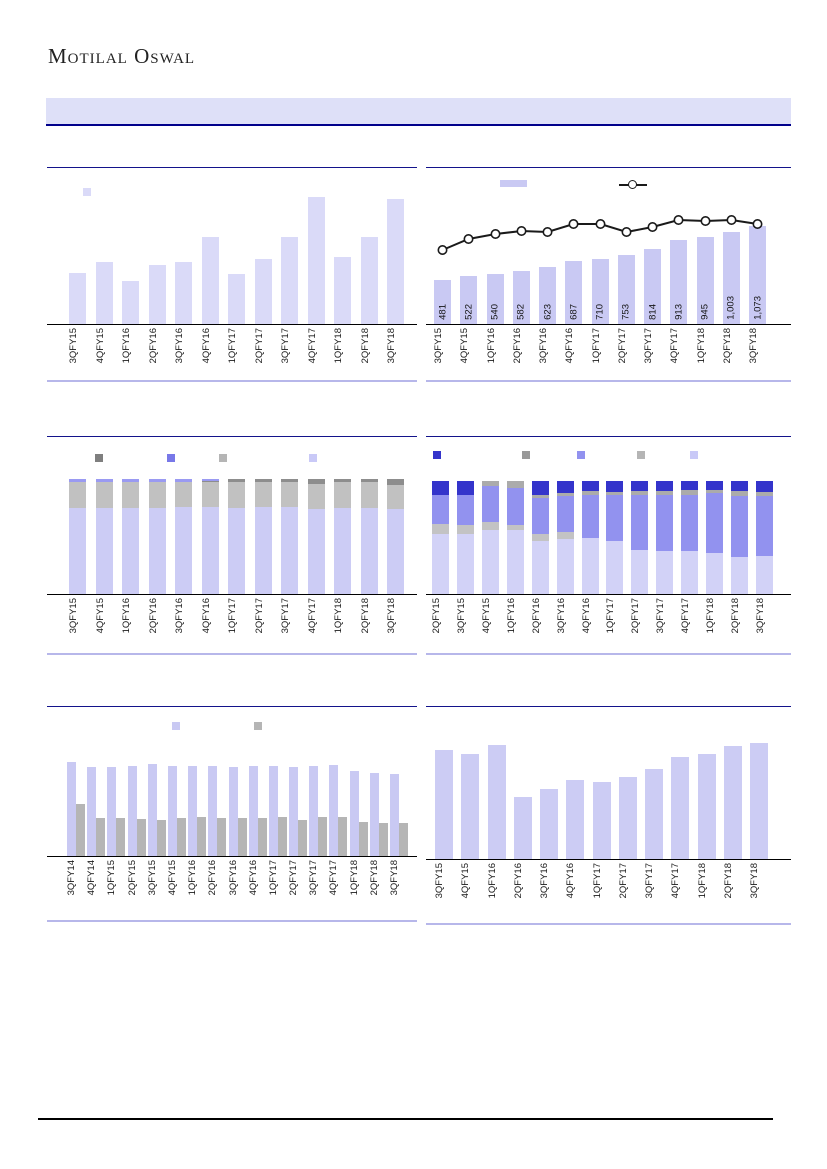 This screenshot has width=827, height=1169. I want to click on bar: 687, so click(574, 292).